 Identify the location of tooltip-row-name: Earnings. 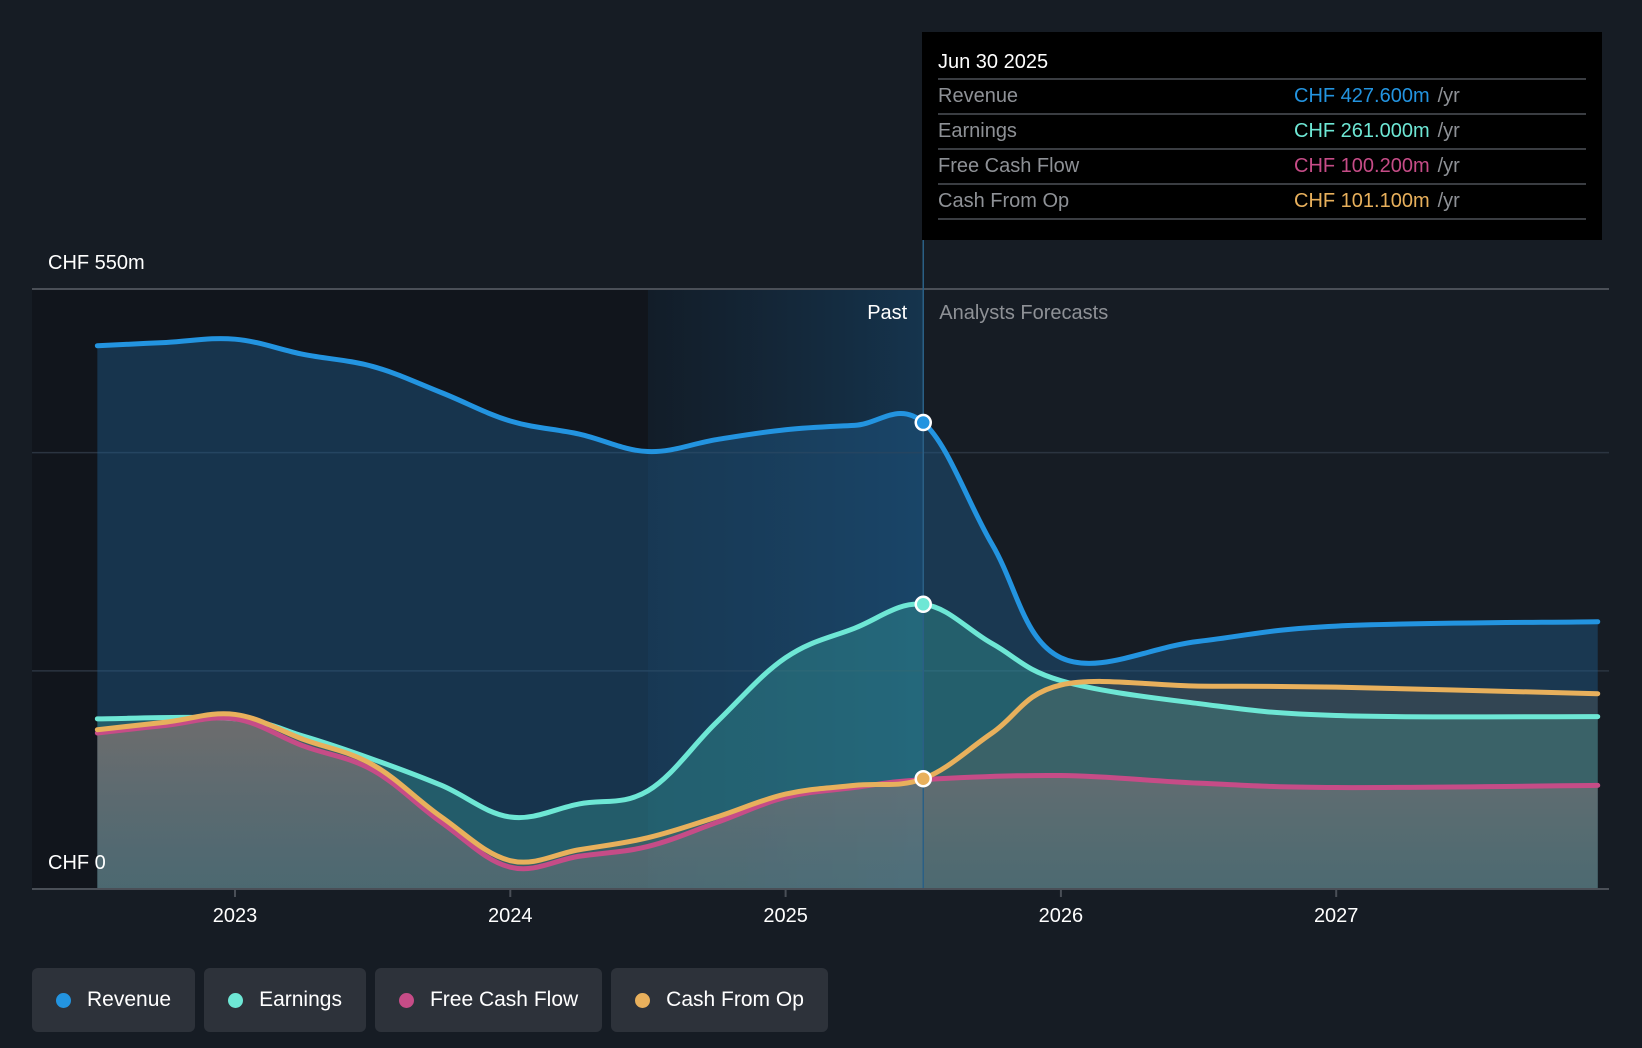
(977, 131).